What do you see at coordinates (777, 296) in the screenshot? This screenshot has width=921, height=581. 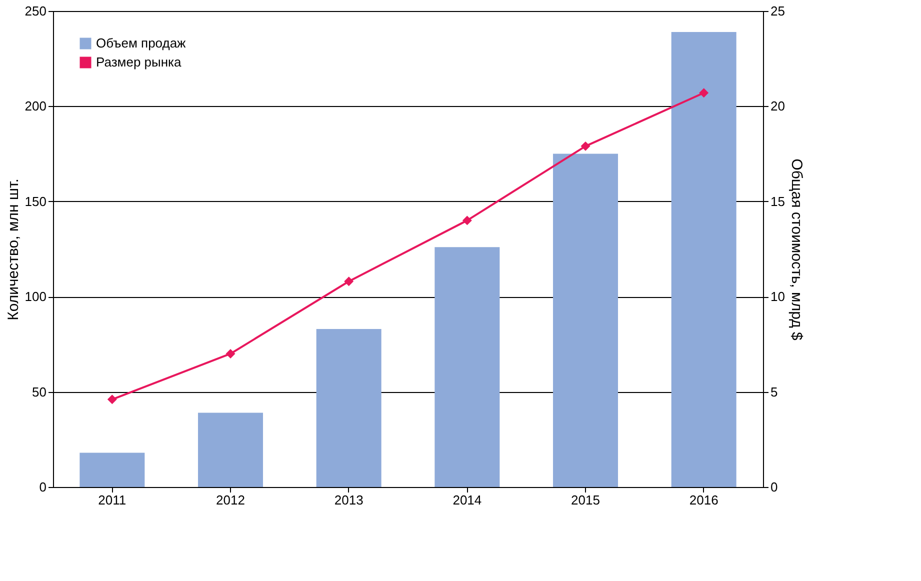 I see `y2-tick-label: 10` at bounding box center [777, 296].